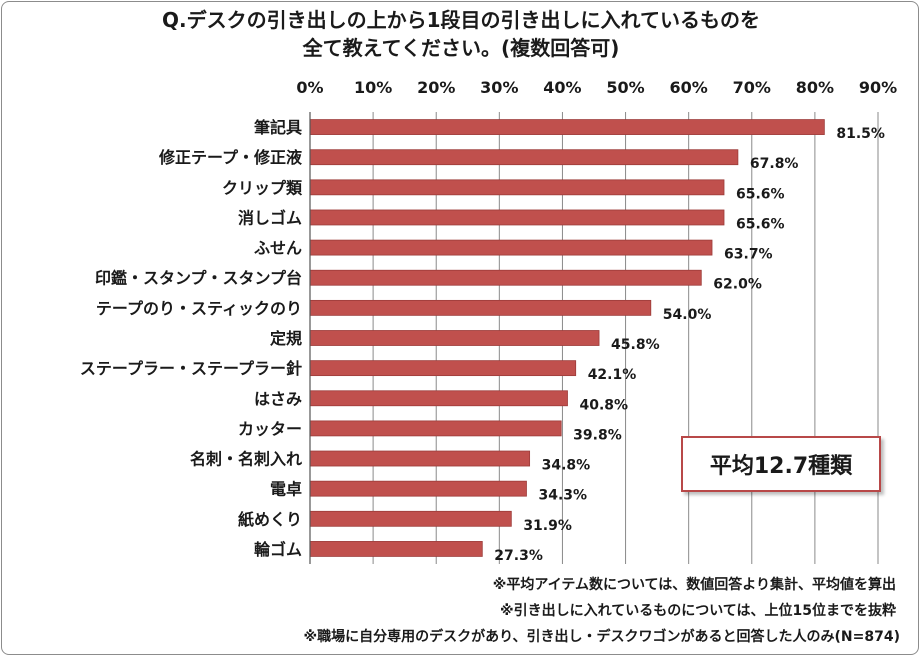  What do you see at coordinates (461, 20) in the screenshot?
I see `chart-title-line-1: Q.デスクの引き出しの上から1段目の引き出しに入れているものを` at bounding box center [461, 20].